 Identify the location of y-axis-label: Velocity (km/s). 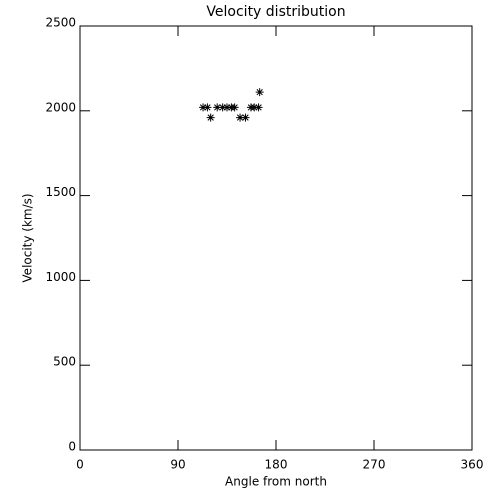
(28, 237).